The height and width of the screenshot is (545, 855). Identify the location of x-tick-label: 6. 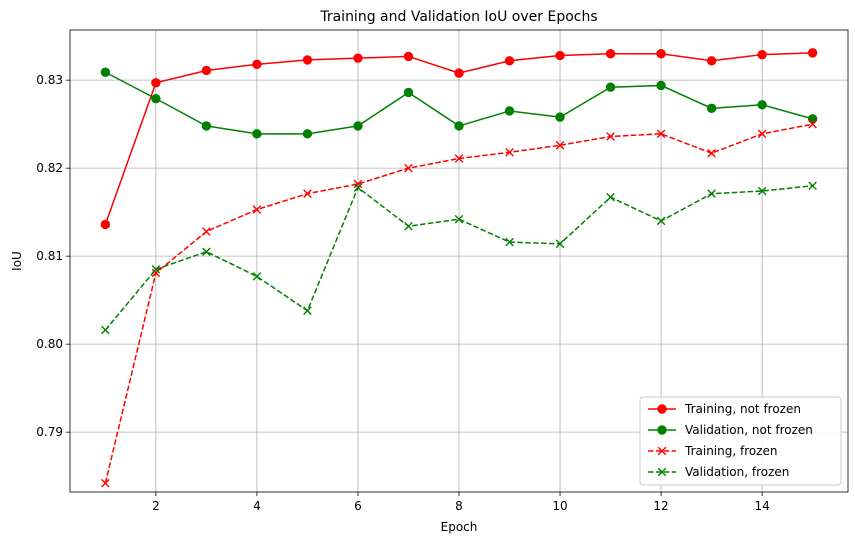
(358, 506).